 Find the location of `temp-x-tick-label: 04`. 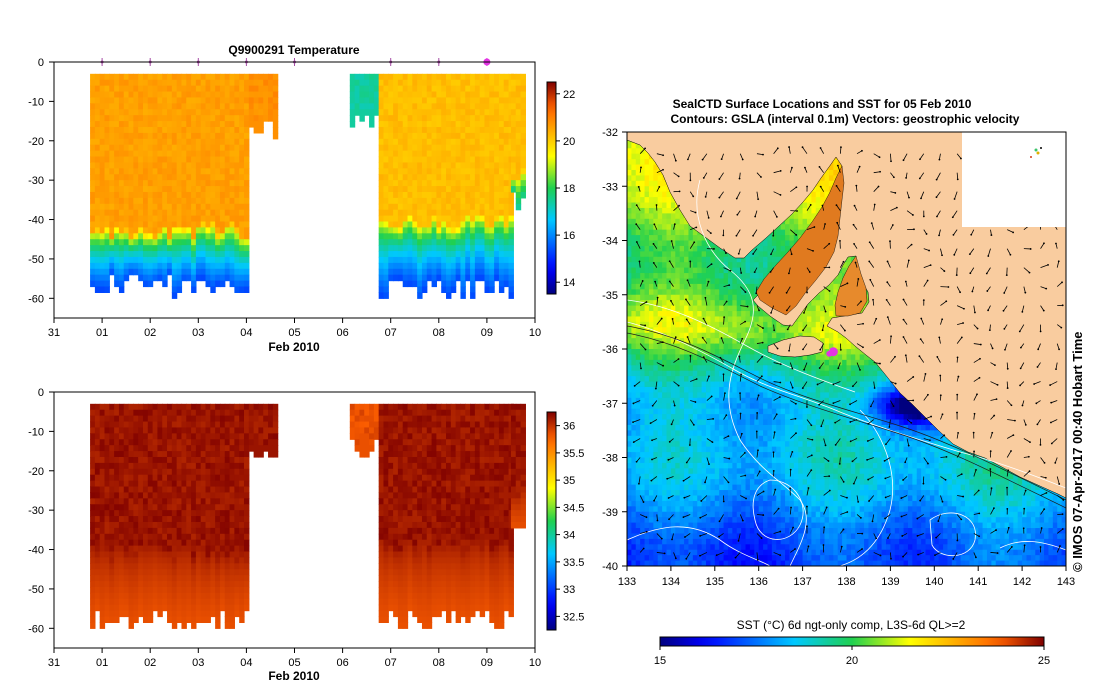

temp-x-tick-label: 04 is located at coordinates (246, 333).